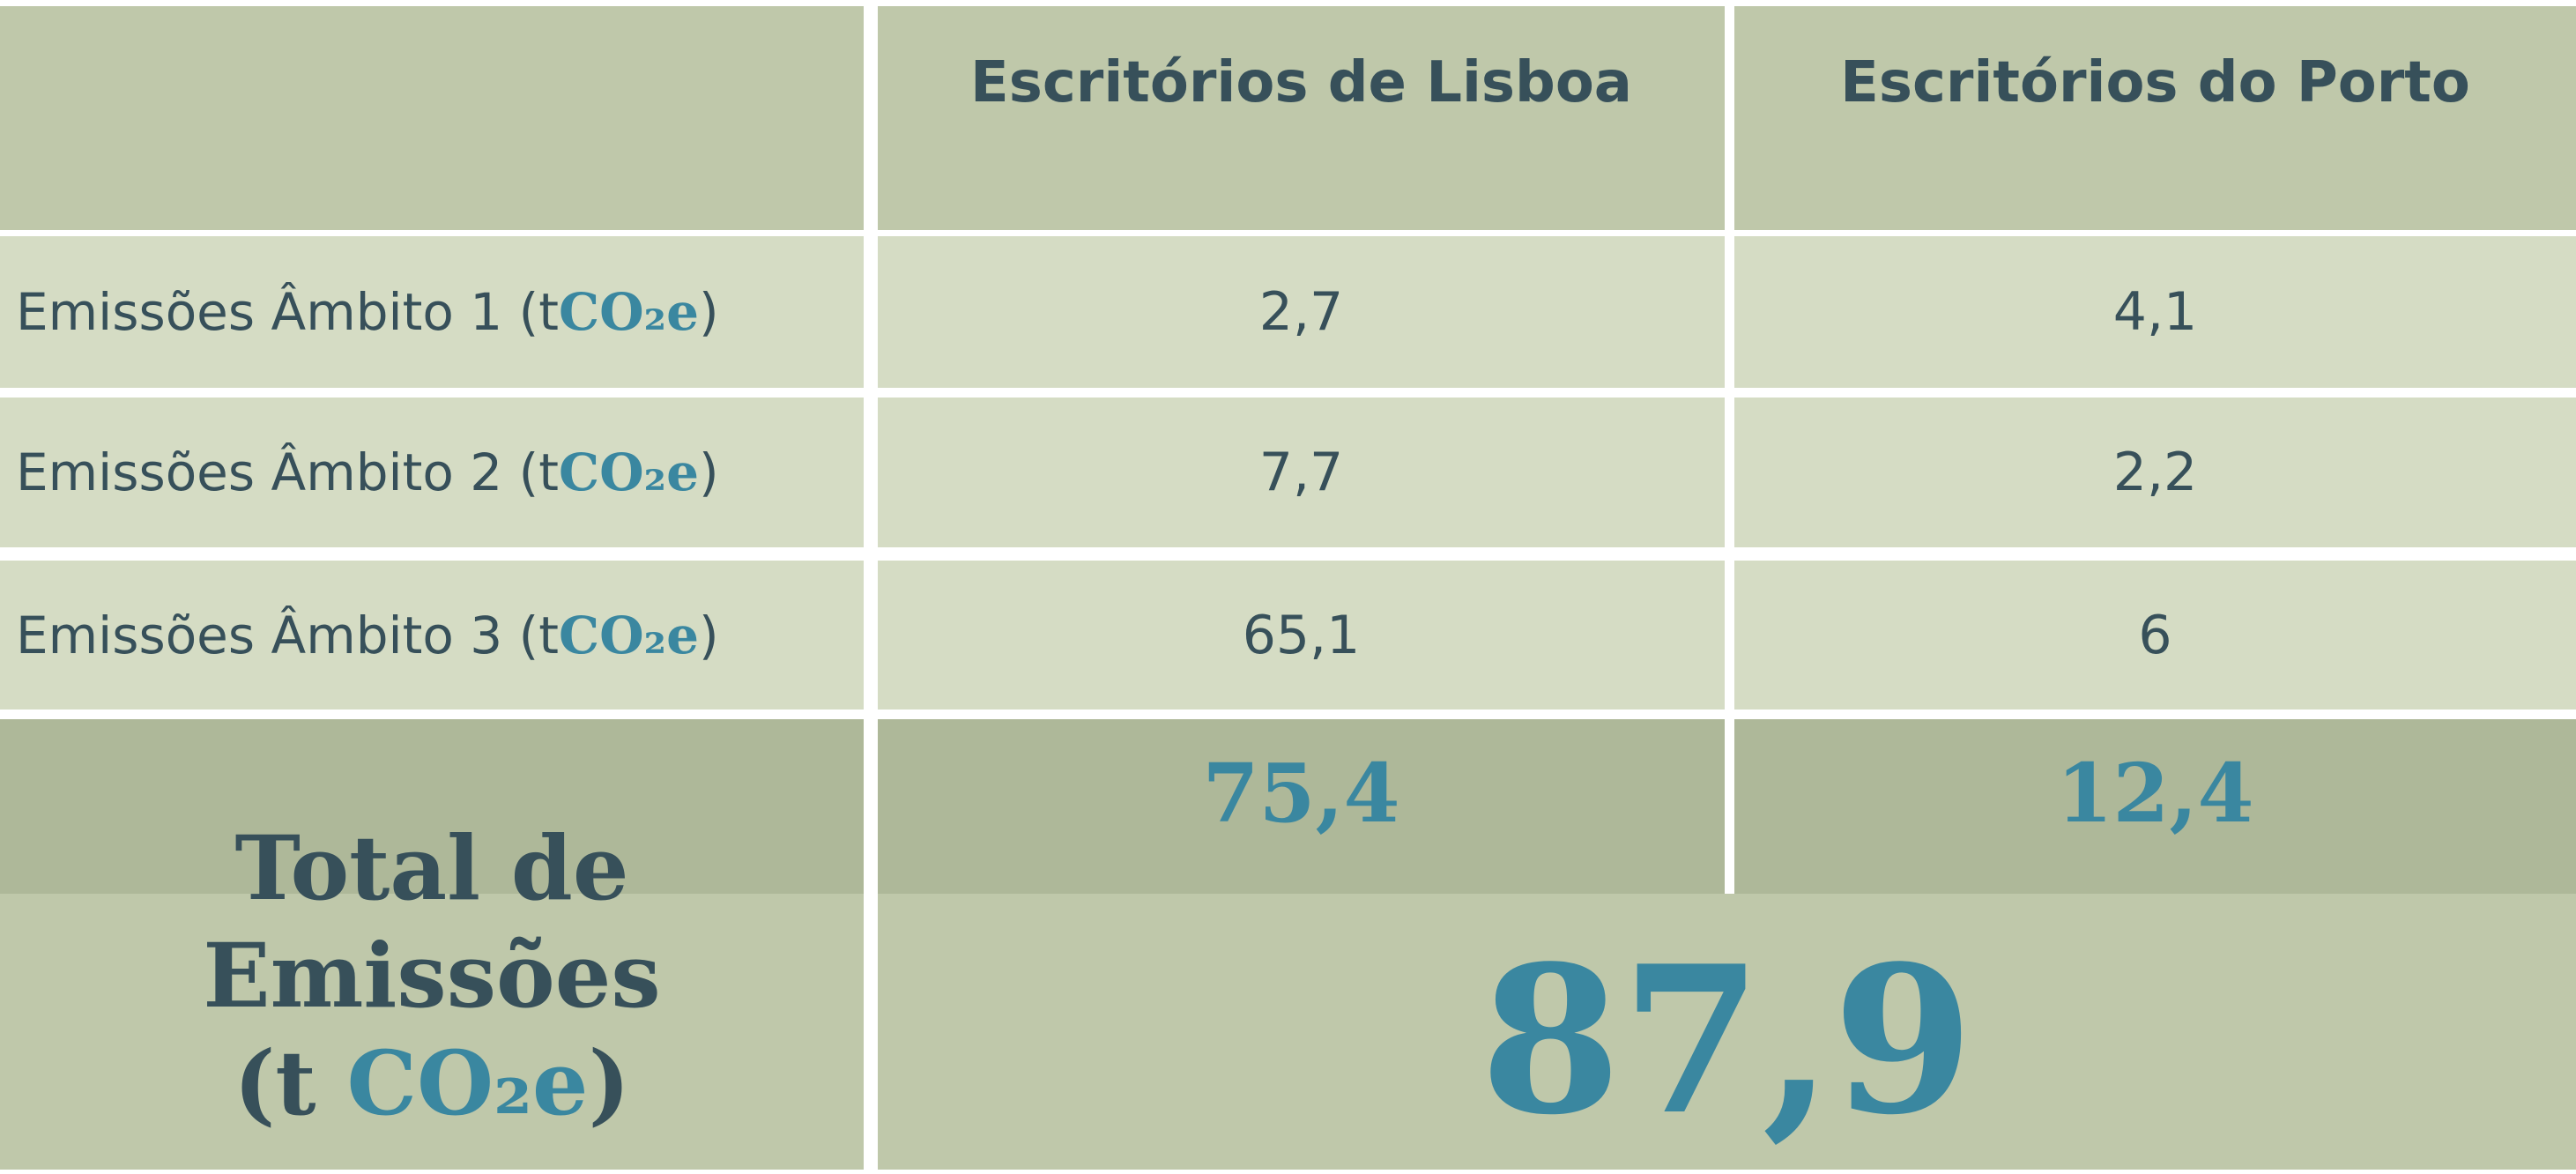 This screenshot has height=1174, width=2576. Describe the element at coordinates (287, 312) in the screenshot. I see `label-text: Emissões Âmbito 1 (t` at that location.